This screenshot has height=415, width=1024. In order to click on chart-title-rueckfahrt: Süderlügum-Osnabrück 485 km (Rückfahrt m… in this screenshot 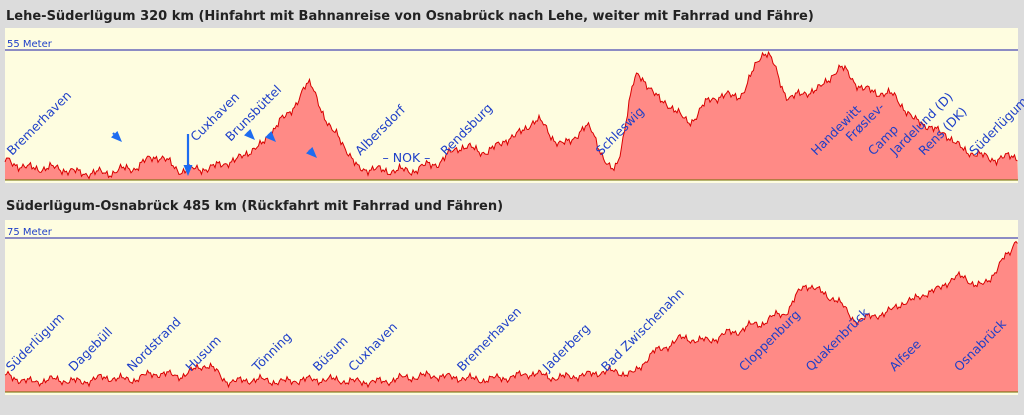, I will do `click(255, 206)`.